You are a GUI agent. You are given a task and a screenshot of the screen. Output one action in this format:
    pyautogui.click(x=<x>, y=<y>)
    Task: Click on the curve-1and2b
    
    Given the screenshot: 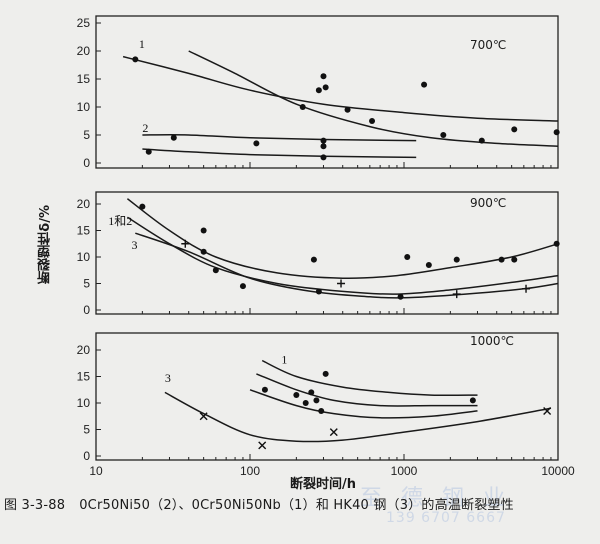 What is the action you would take?
    pyautogui.click(x=343, y=255)
    